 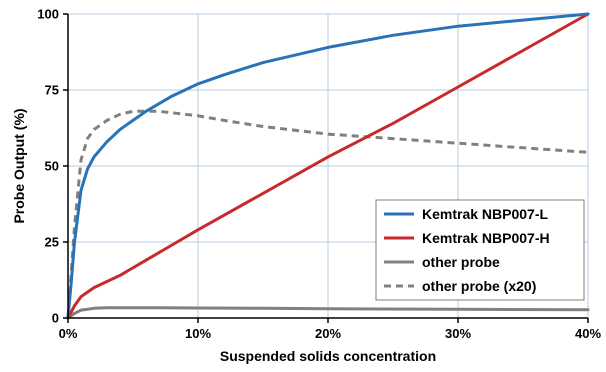 What do you see at coordinates (485, 214) in the screenshot?
I see `legend-label: Kemtrak NBP007-L` at bounding box center [485, 214].